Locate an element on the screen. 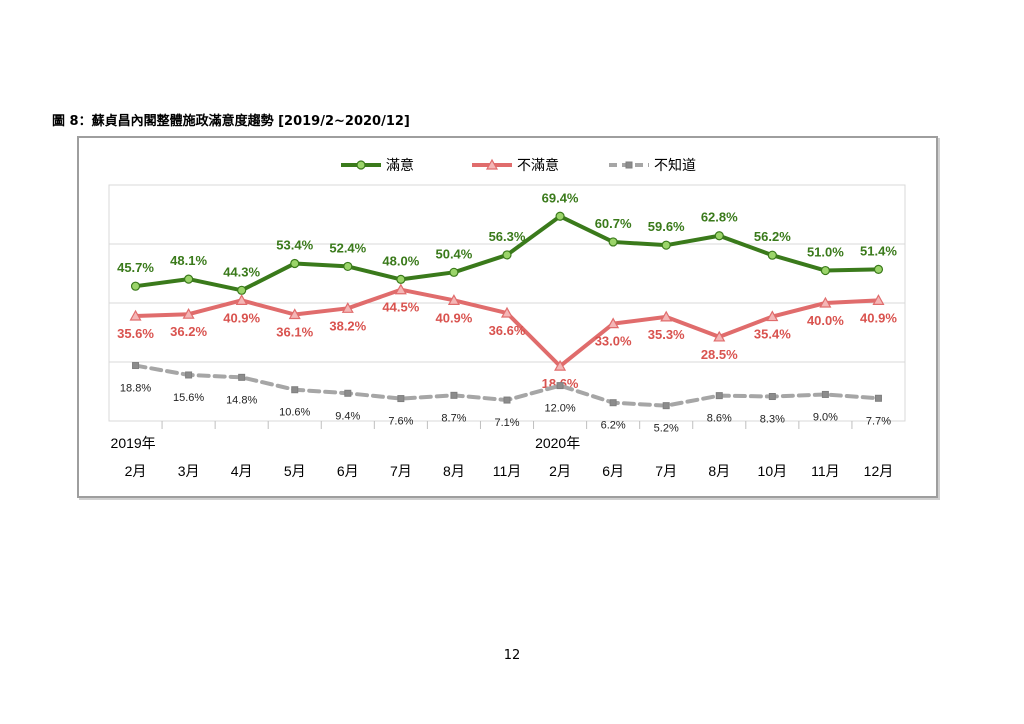 This screenshot has height=724, width=1024. x-tick-label: 5月 is located at coordinates (295, 471).